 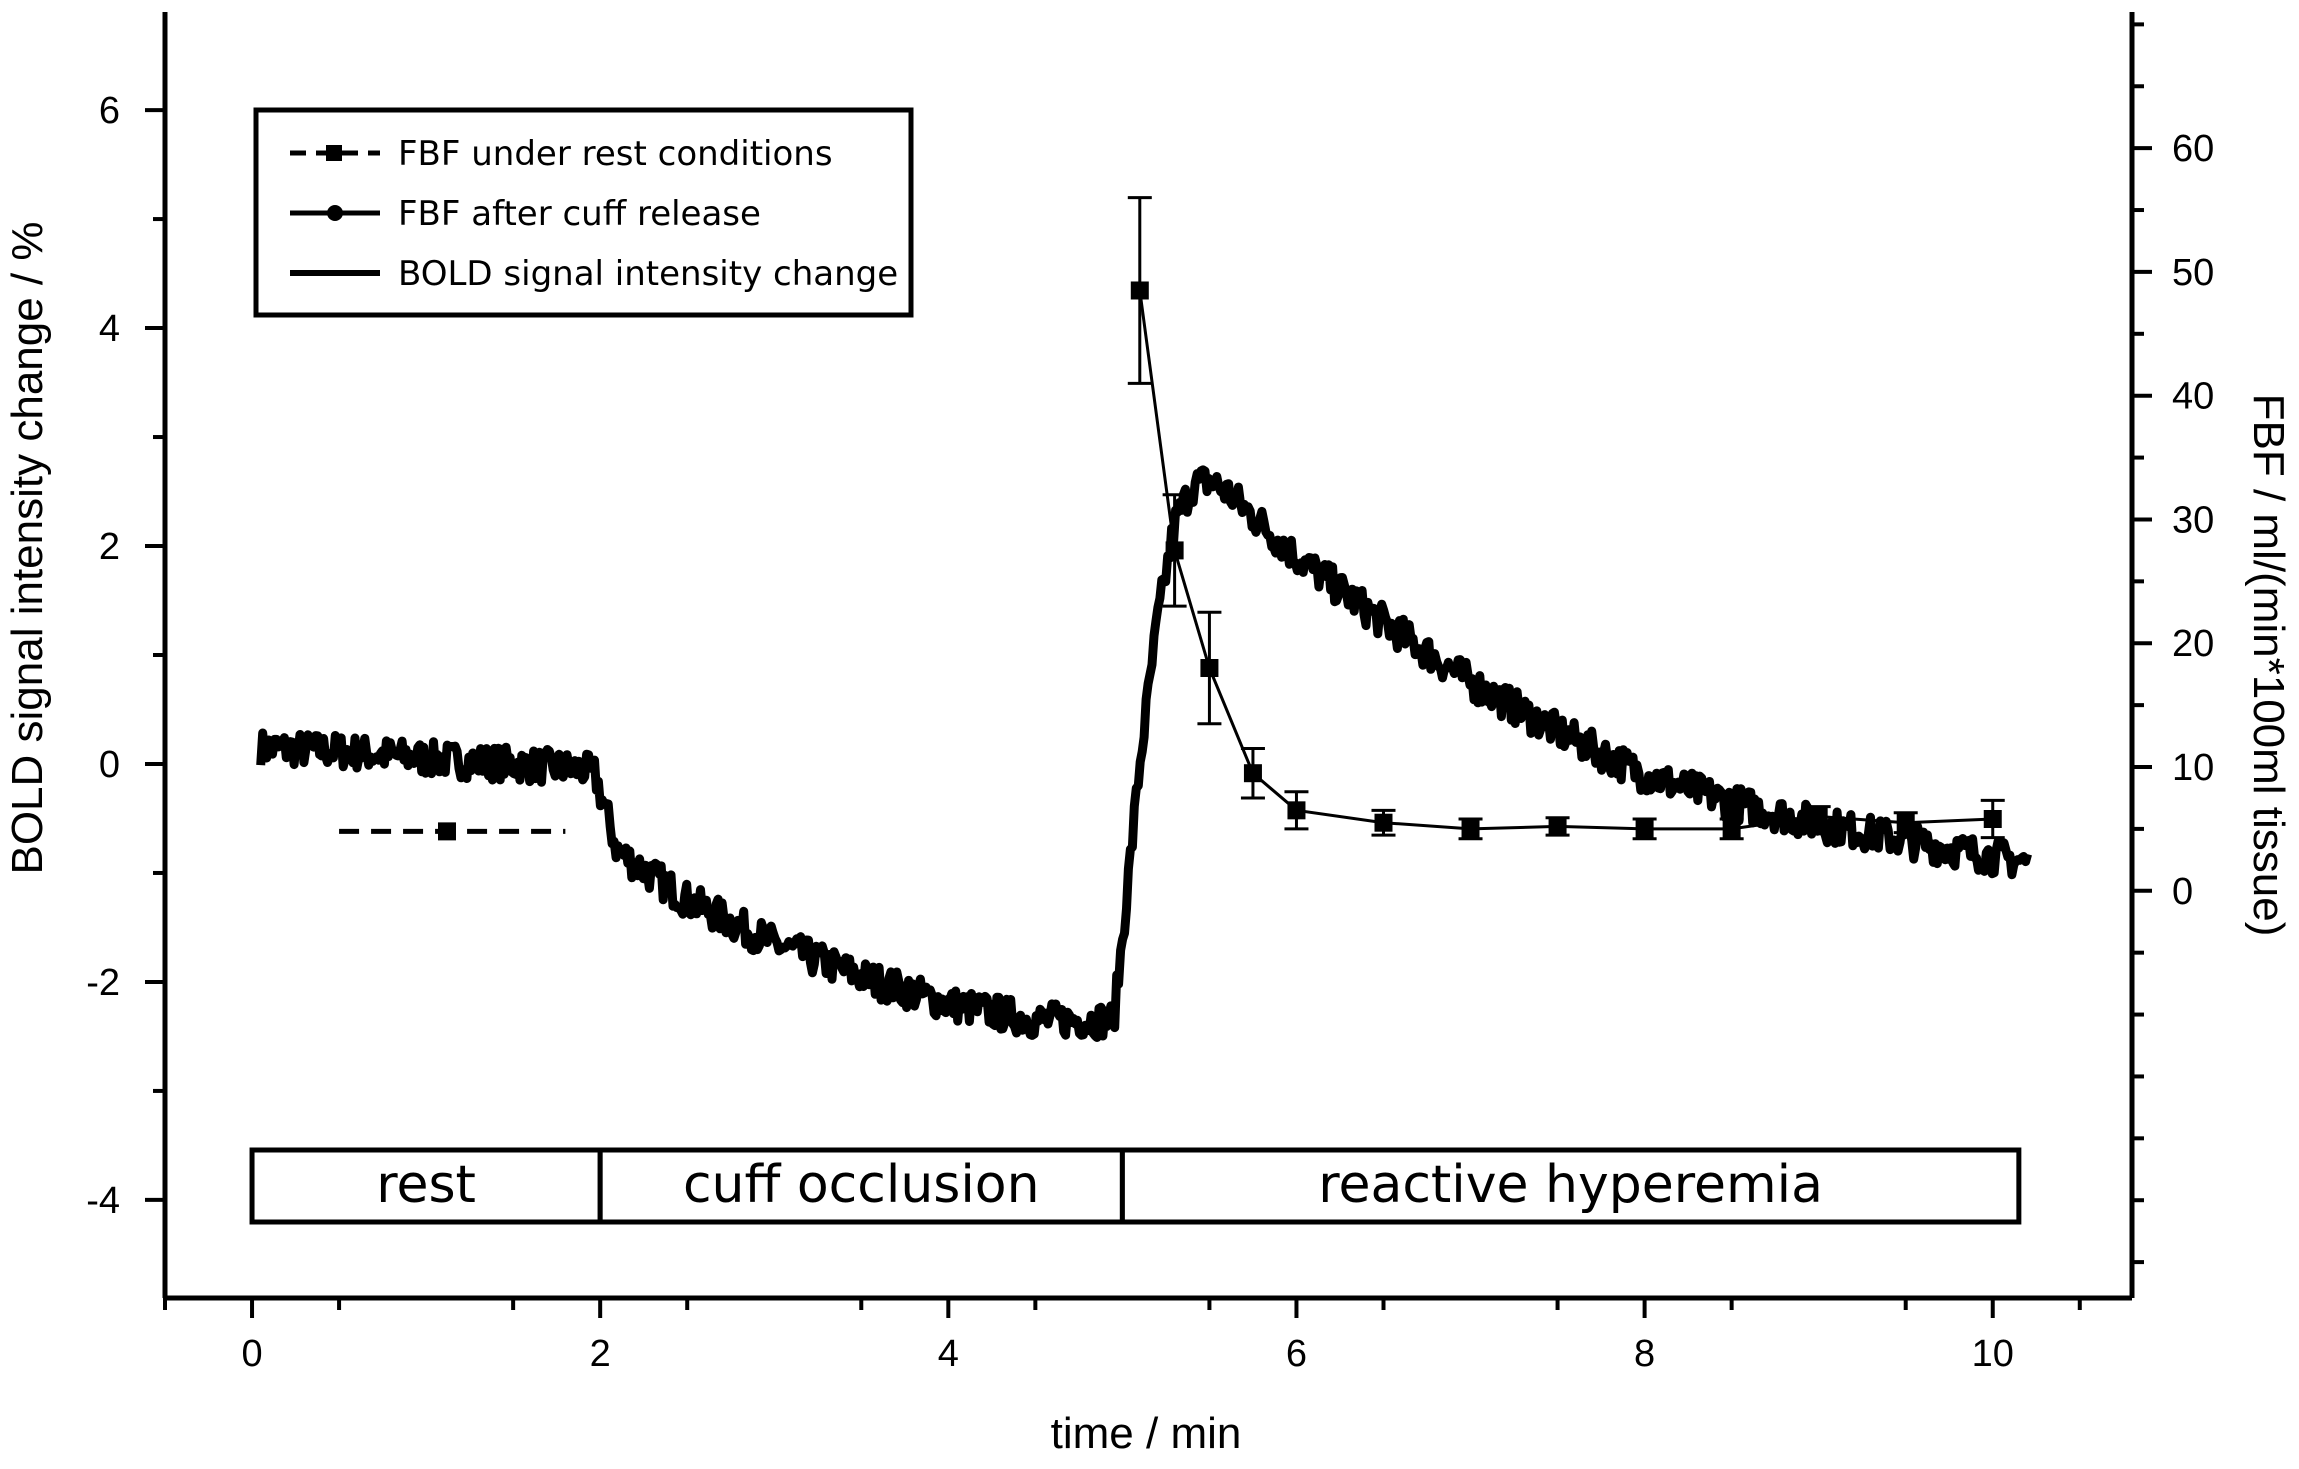 What do you see at coordinates (27, 547) in the screenshot?
I see `y-axis-left-title: BOLD signal intensity change / %` at bounding box center [27, 547].